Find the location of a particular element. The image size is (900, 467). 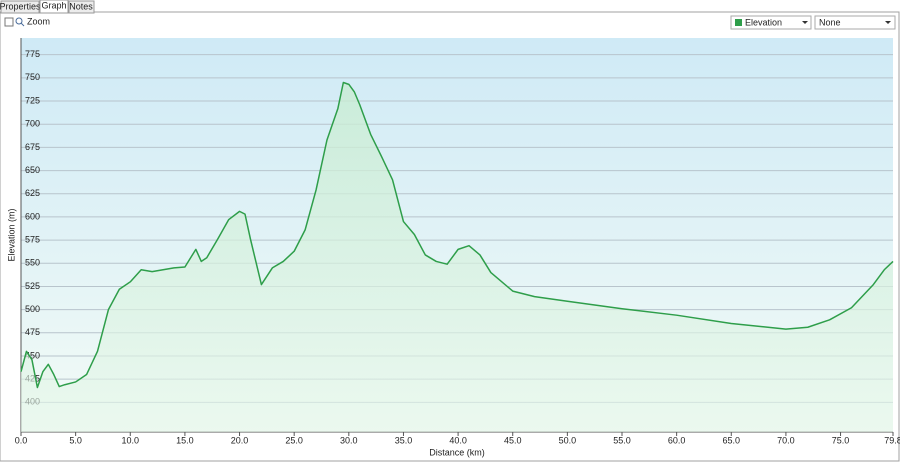

tab-label: Properties is located at coordinates (20, 6).